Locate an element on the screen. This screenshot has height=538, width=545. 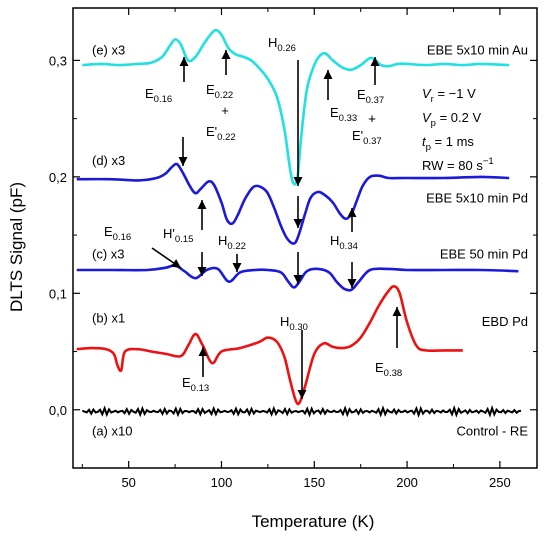
label-plus-3: + is located at coordinates (372, 118).